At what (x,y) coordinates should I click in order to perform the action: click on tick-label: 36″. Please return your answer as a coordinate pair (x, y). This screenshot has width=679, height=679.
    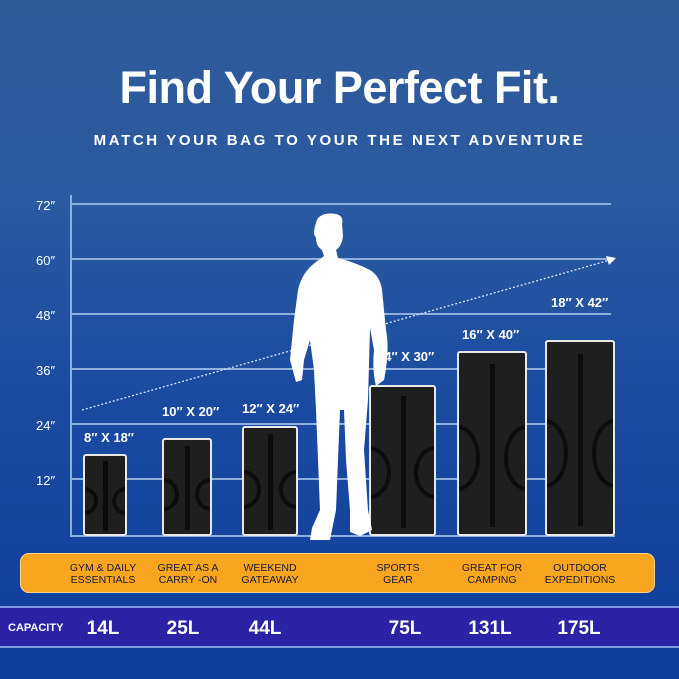
    Looking at the image, I should click on (46, 370).